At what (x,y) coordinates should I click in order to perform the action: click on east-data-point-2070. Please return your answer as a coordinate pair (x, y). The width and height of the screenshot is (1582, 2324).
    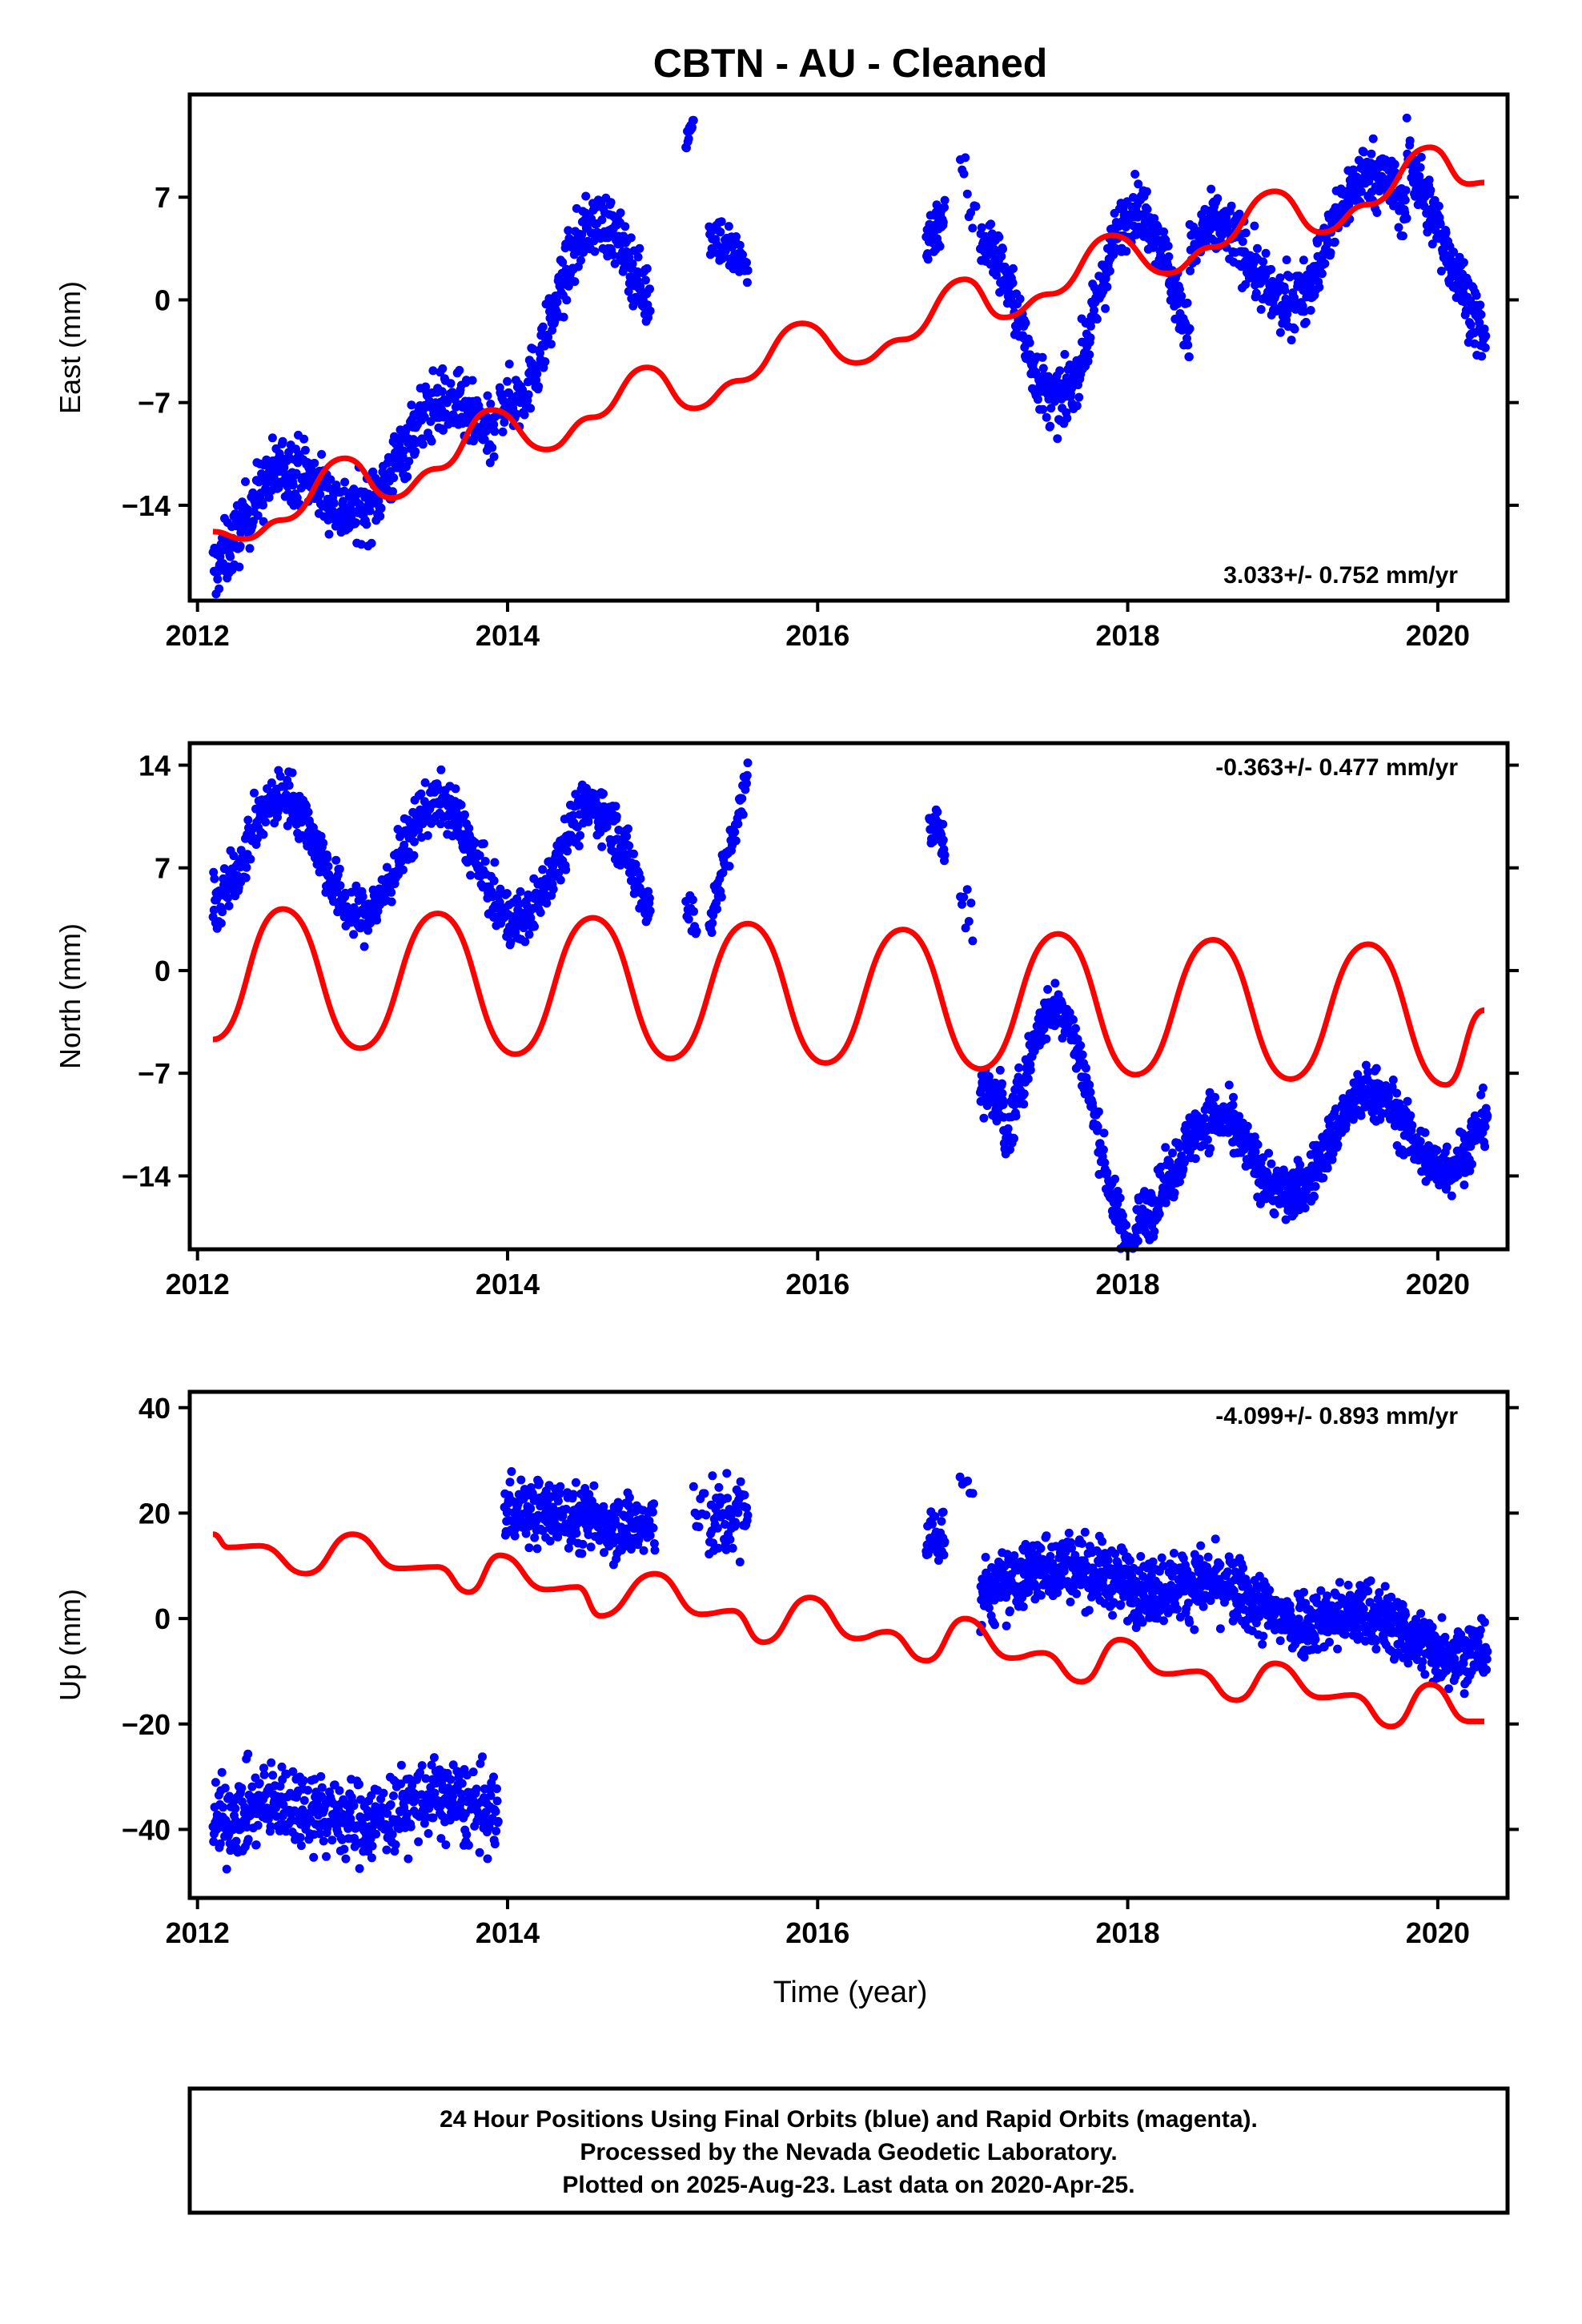
    Looking at the image, I should click on (1485, 347).